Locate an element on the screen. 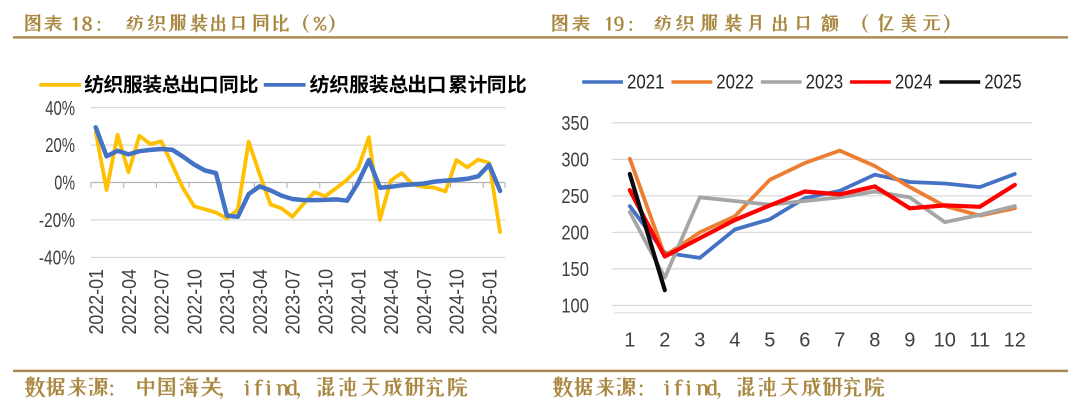 The height and width of the screenshot is (404, 1080). svg-text: 2025-01 is located at coordinates (491, 302).